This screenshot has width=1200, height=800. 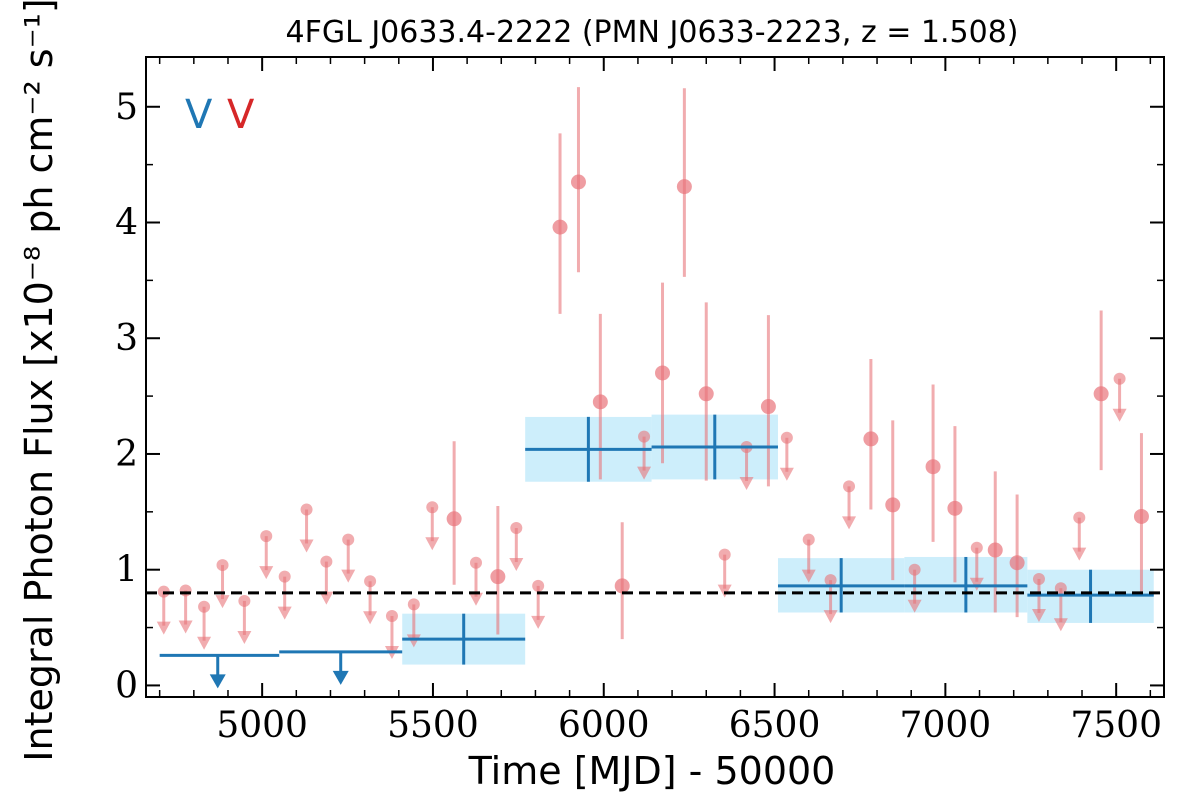 I want to click on y-tick-label: 4, so click(x=126, y=222).